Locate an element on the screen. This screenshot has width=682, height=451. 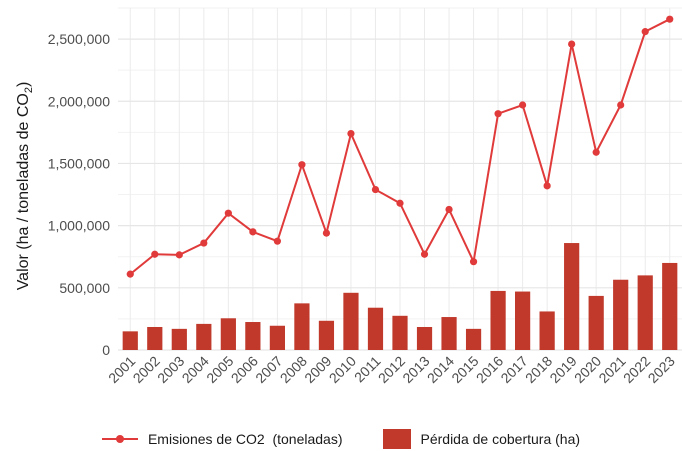
bar-2016 is located at coordinates (498, 320).